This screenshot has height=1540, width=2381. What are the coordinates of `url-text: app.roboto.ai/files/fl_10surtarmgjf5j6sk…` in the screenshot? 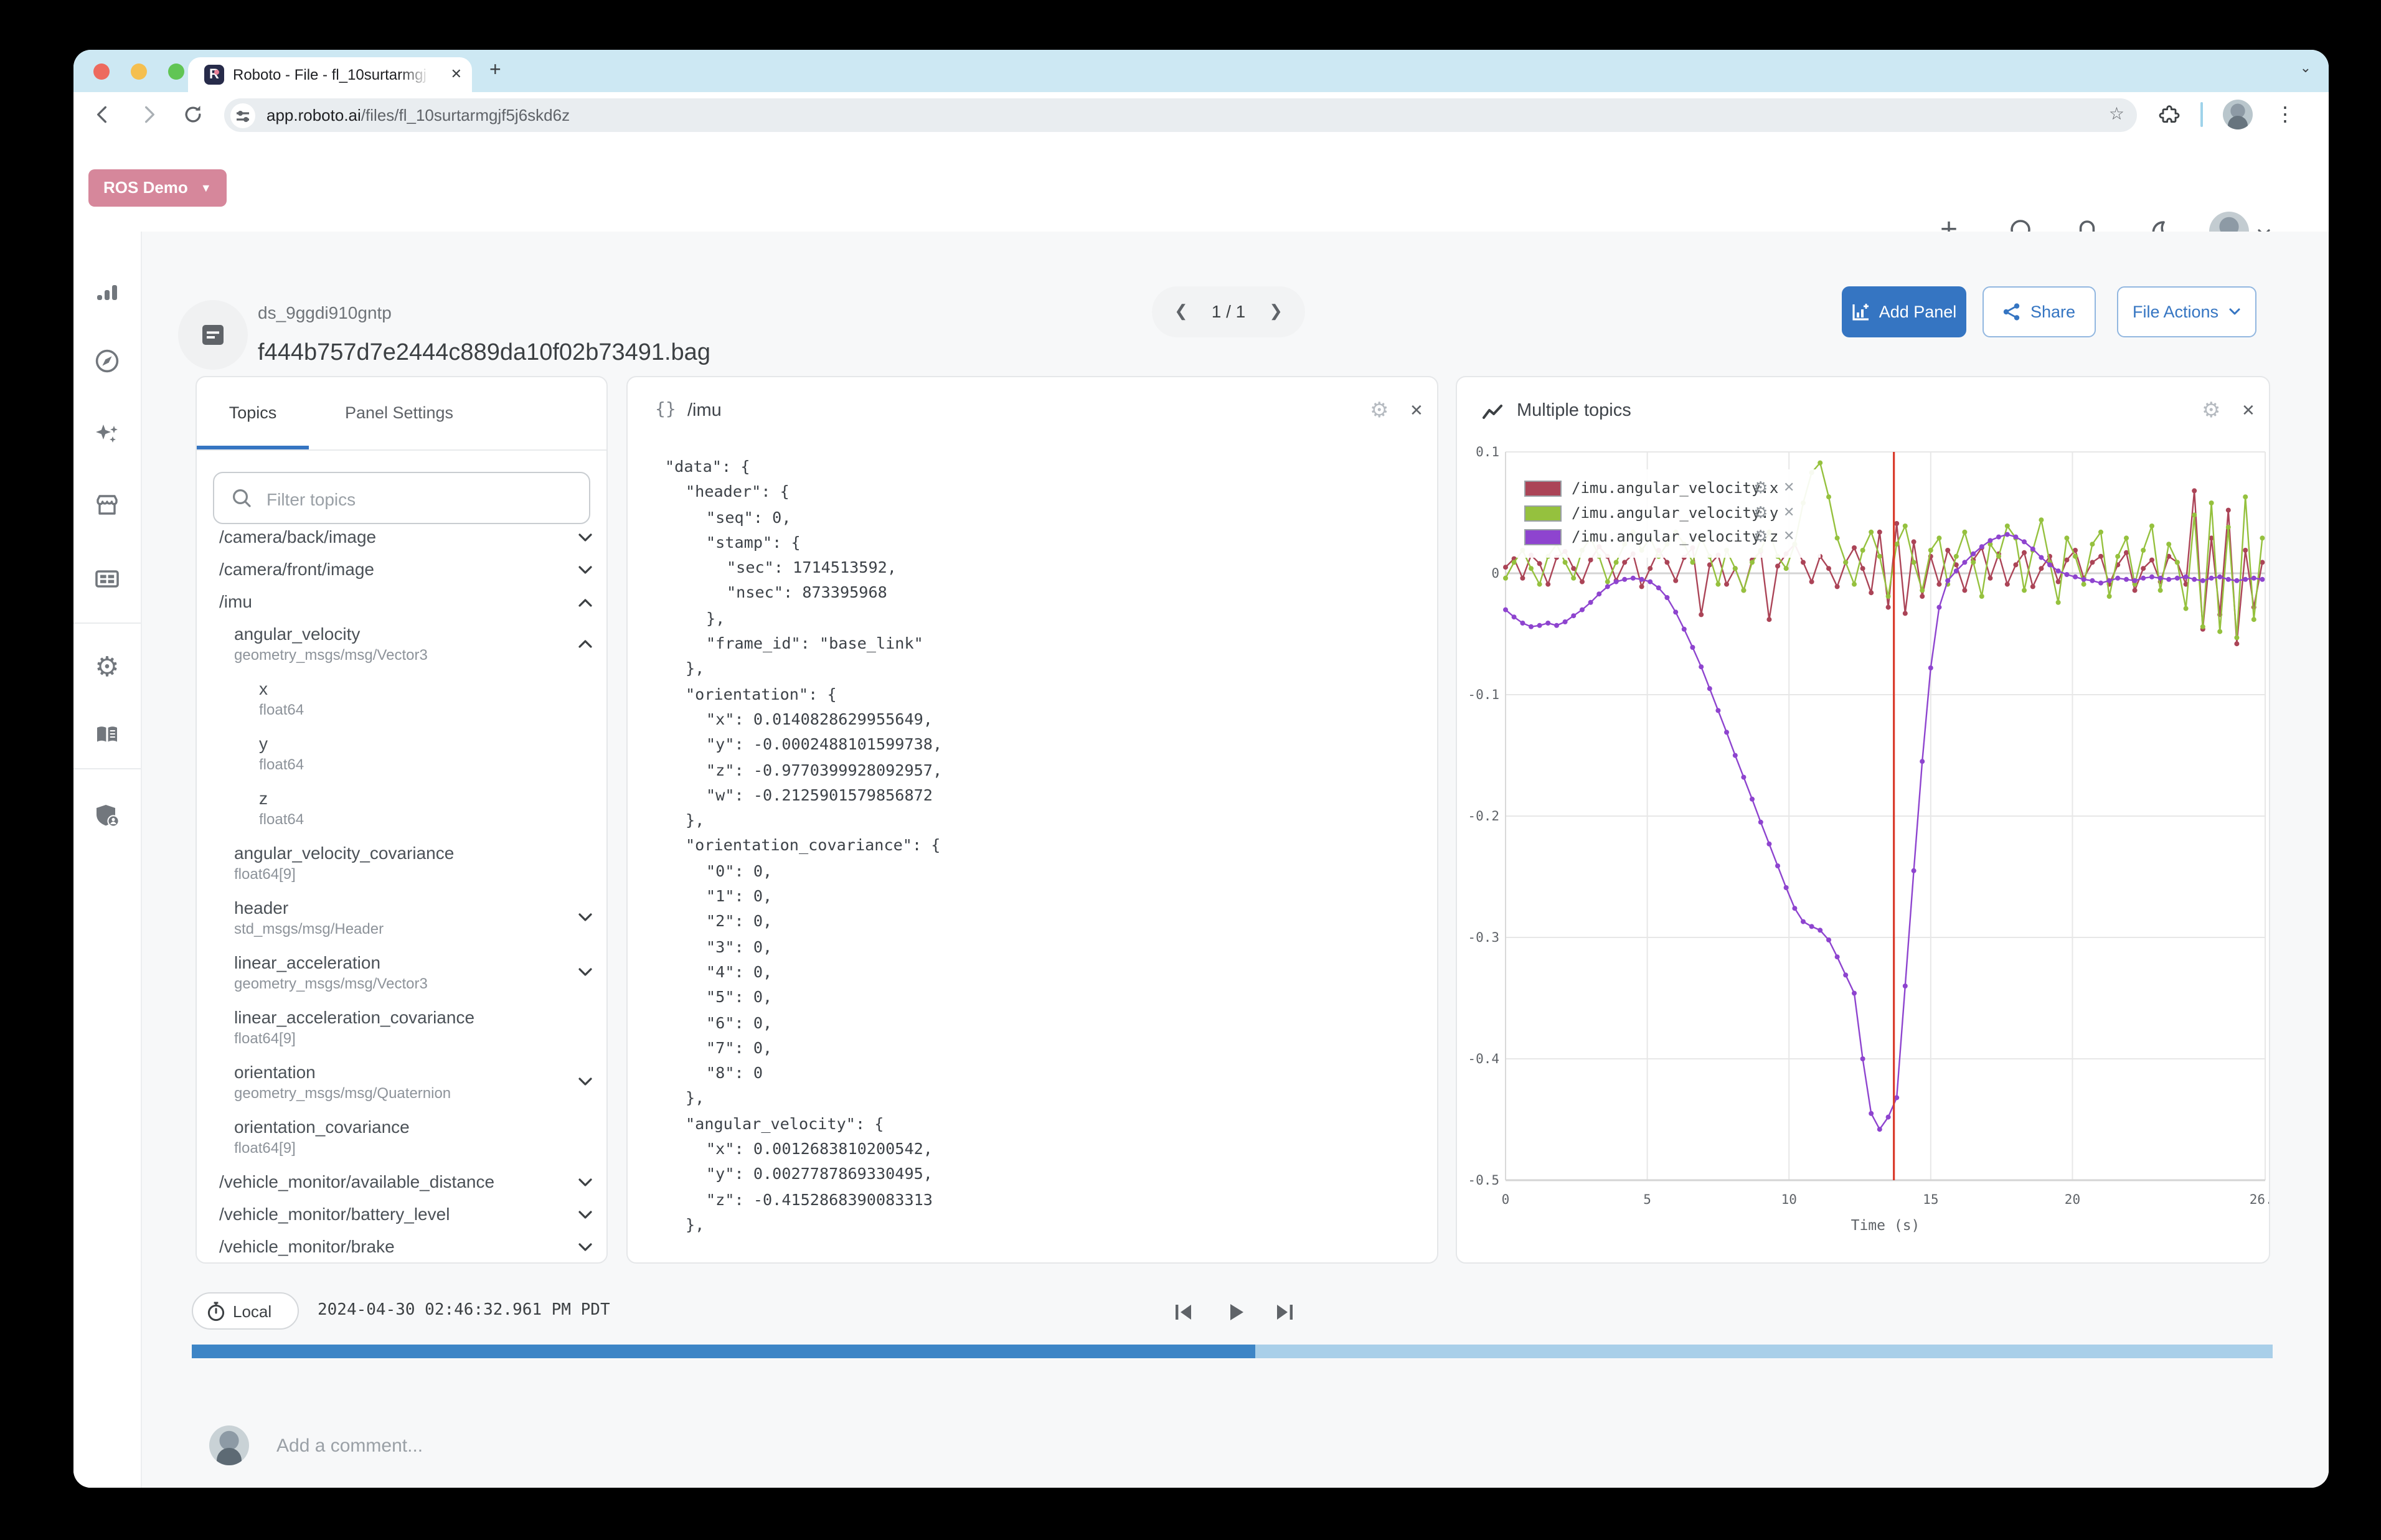 It's located at (418, 115).